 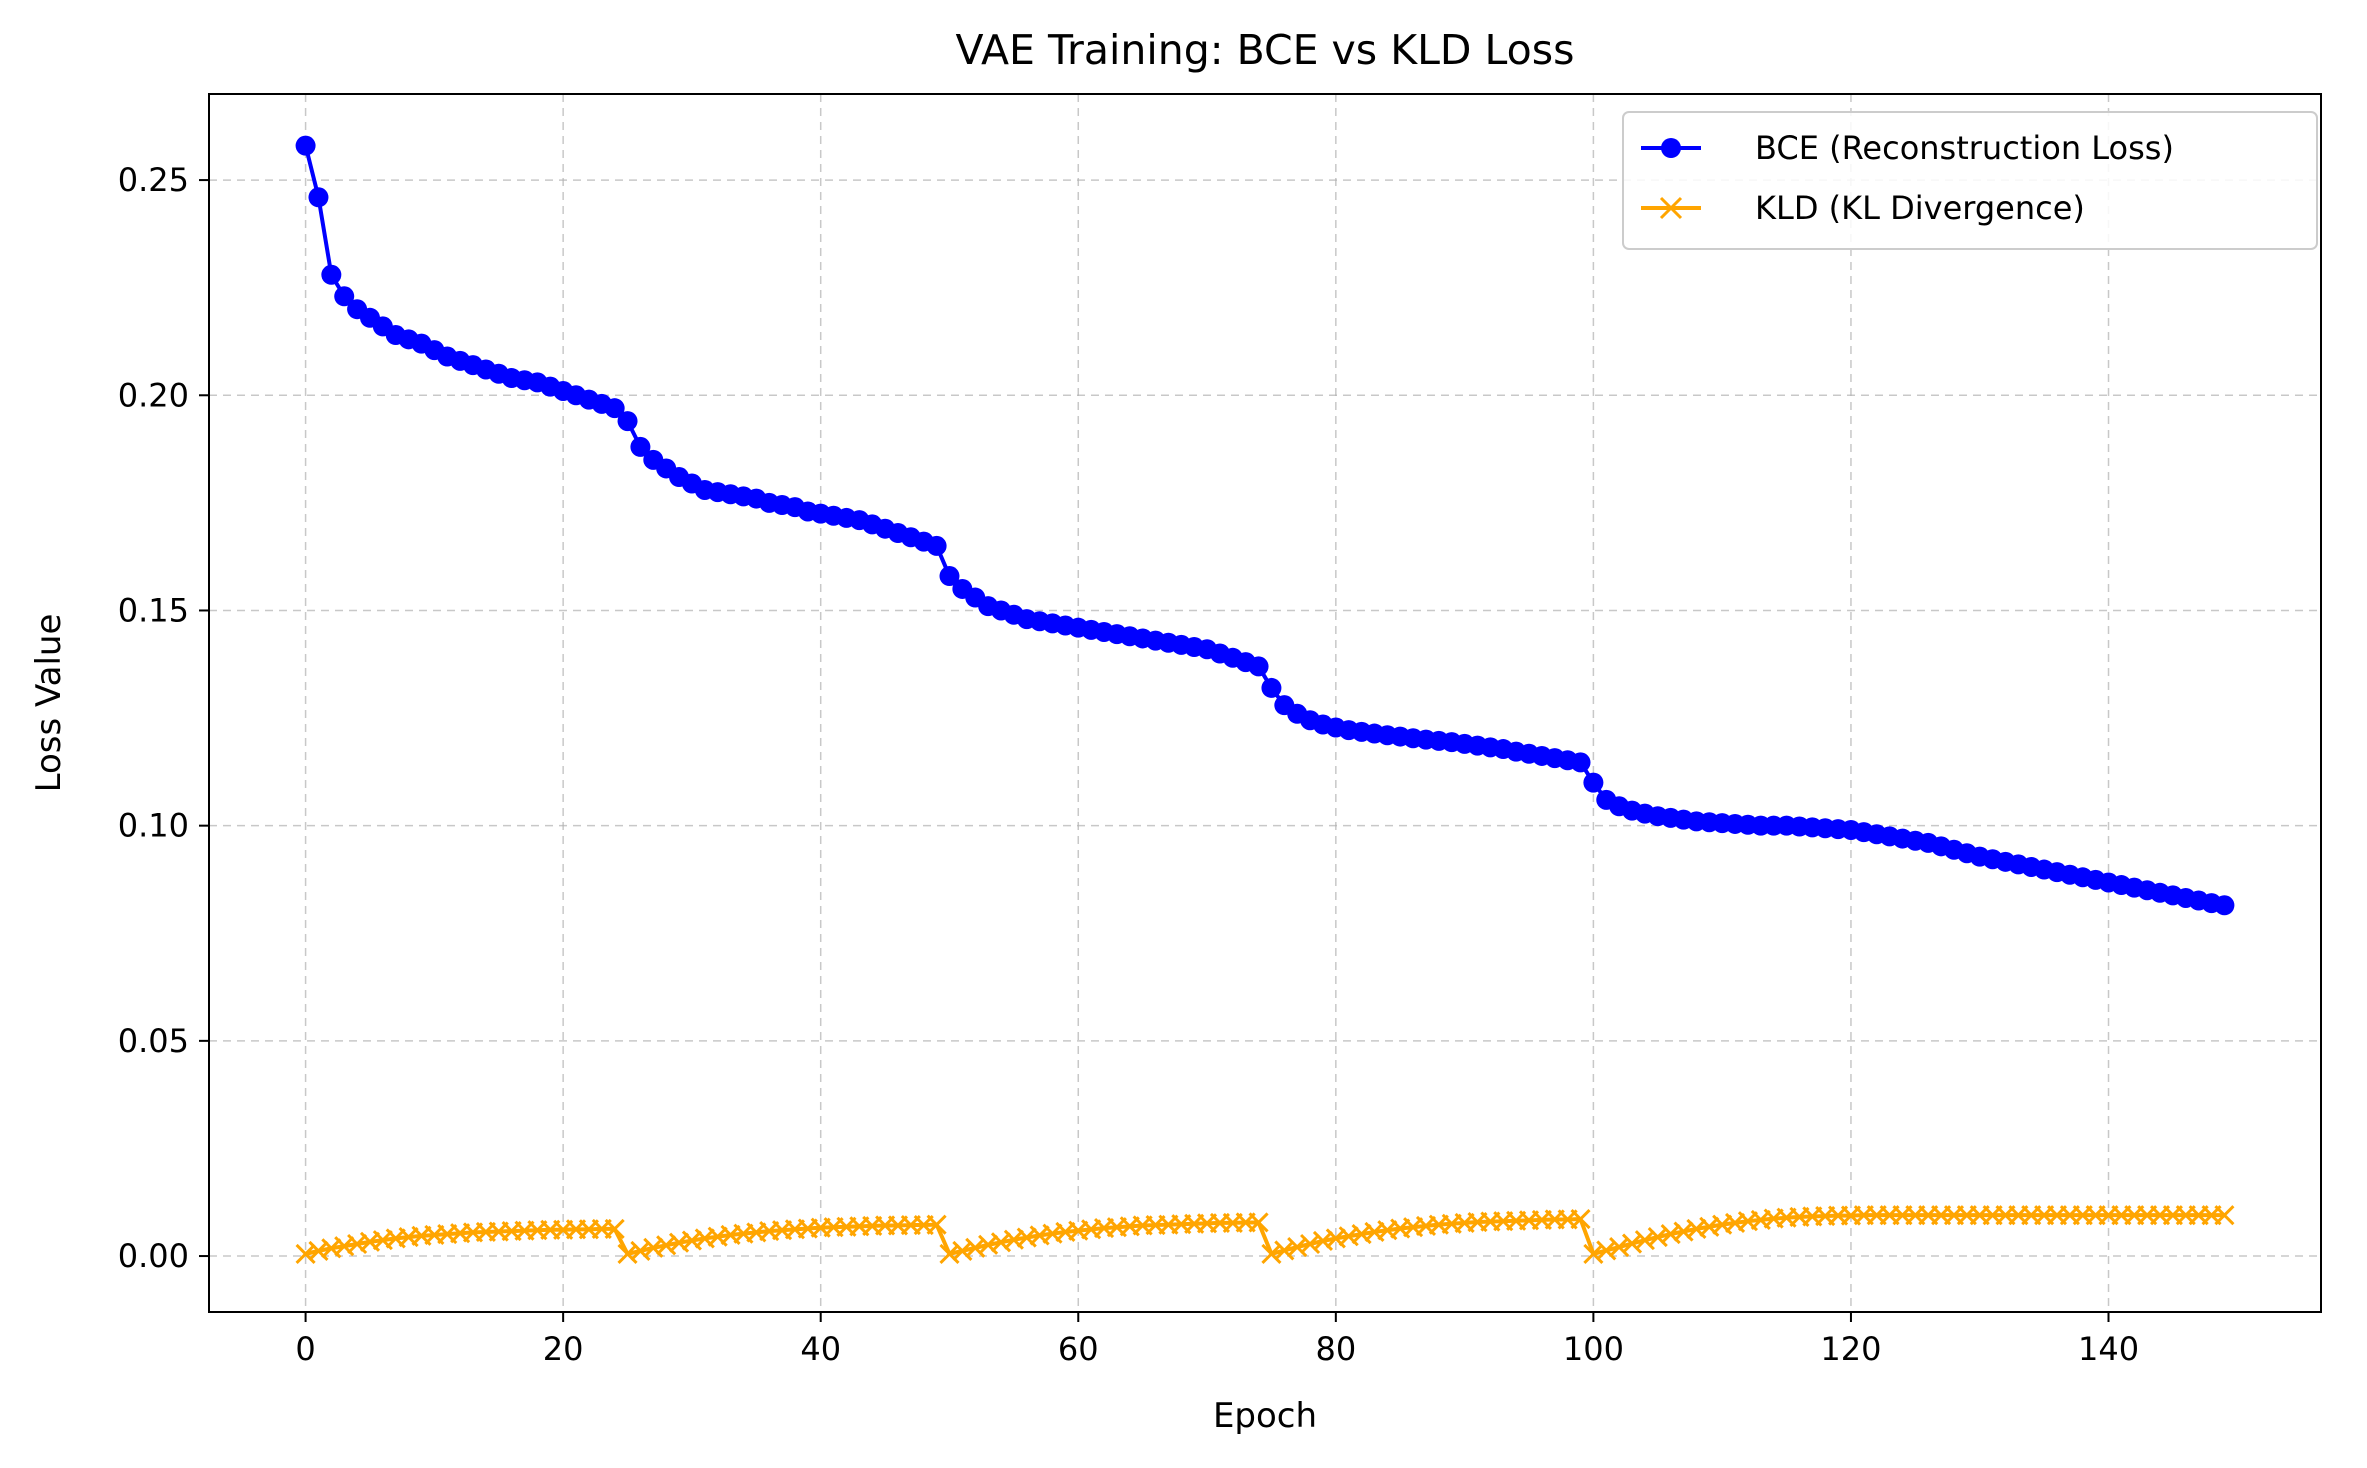 What do you see at coordinates (2108, 1349) in the screenshot?
I see `x-tick-label: 140` at bounding box center [2108, 1349].